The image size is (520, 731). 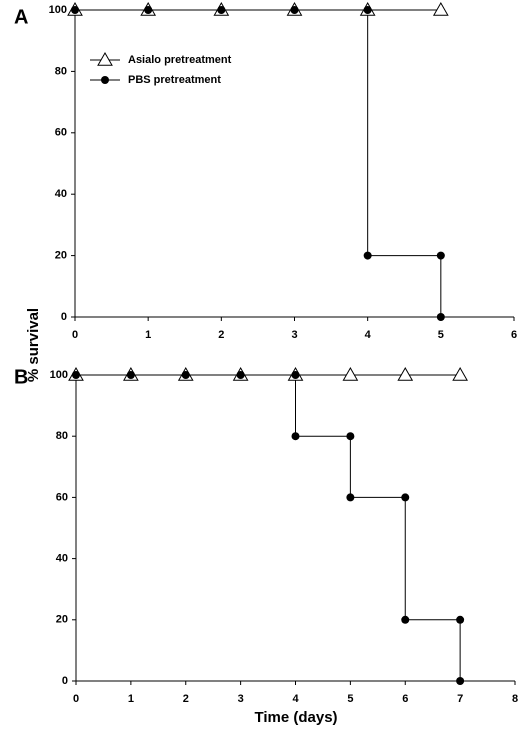 What do you see at coordinates (21, 377) in the screenshot?
I see `panel-label: B` at bounding box center [21, 377].